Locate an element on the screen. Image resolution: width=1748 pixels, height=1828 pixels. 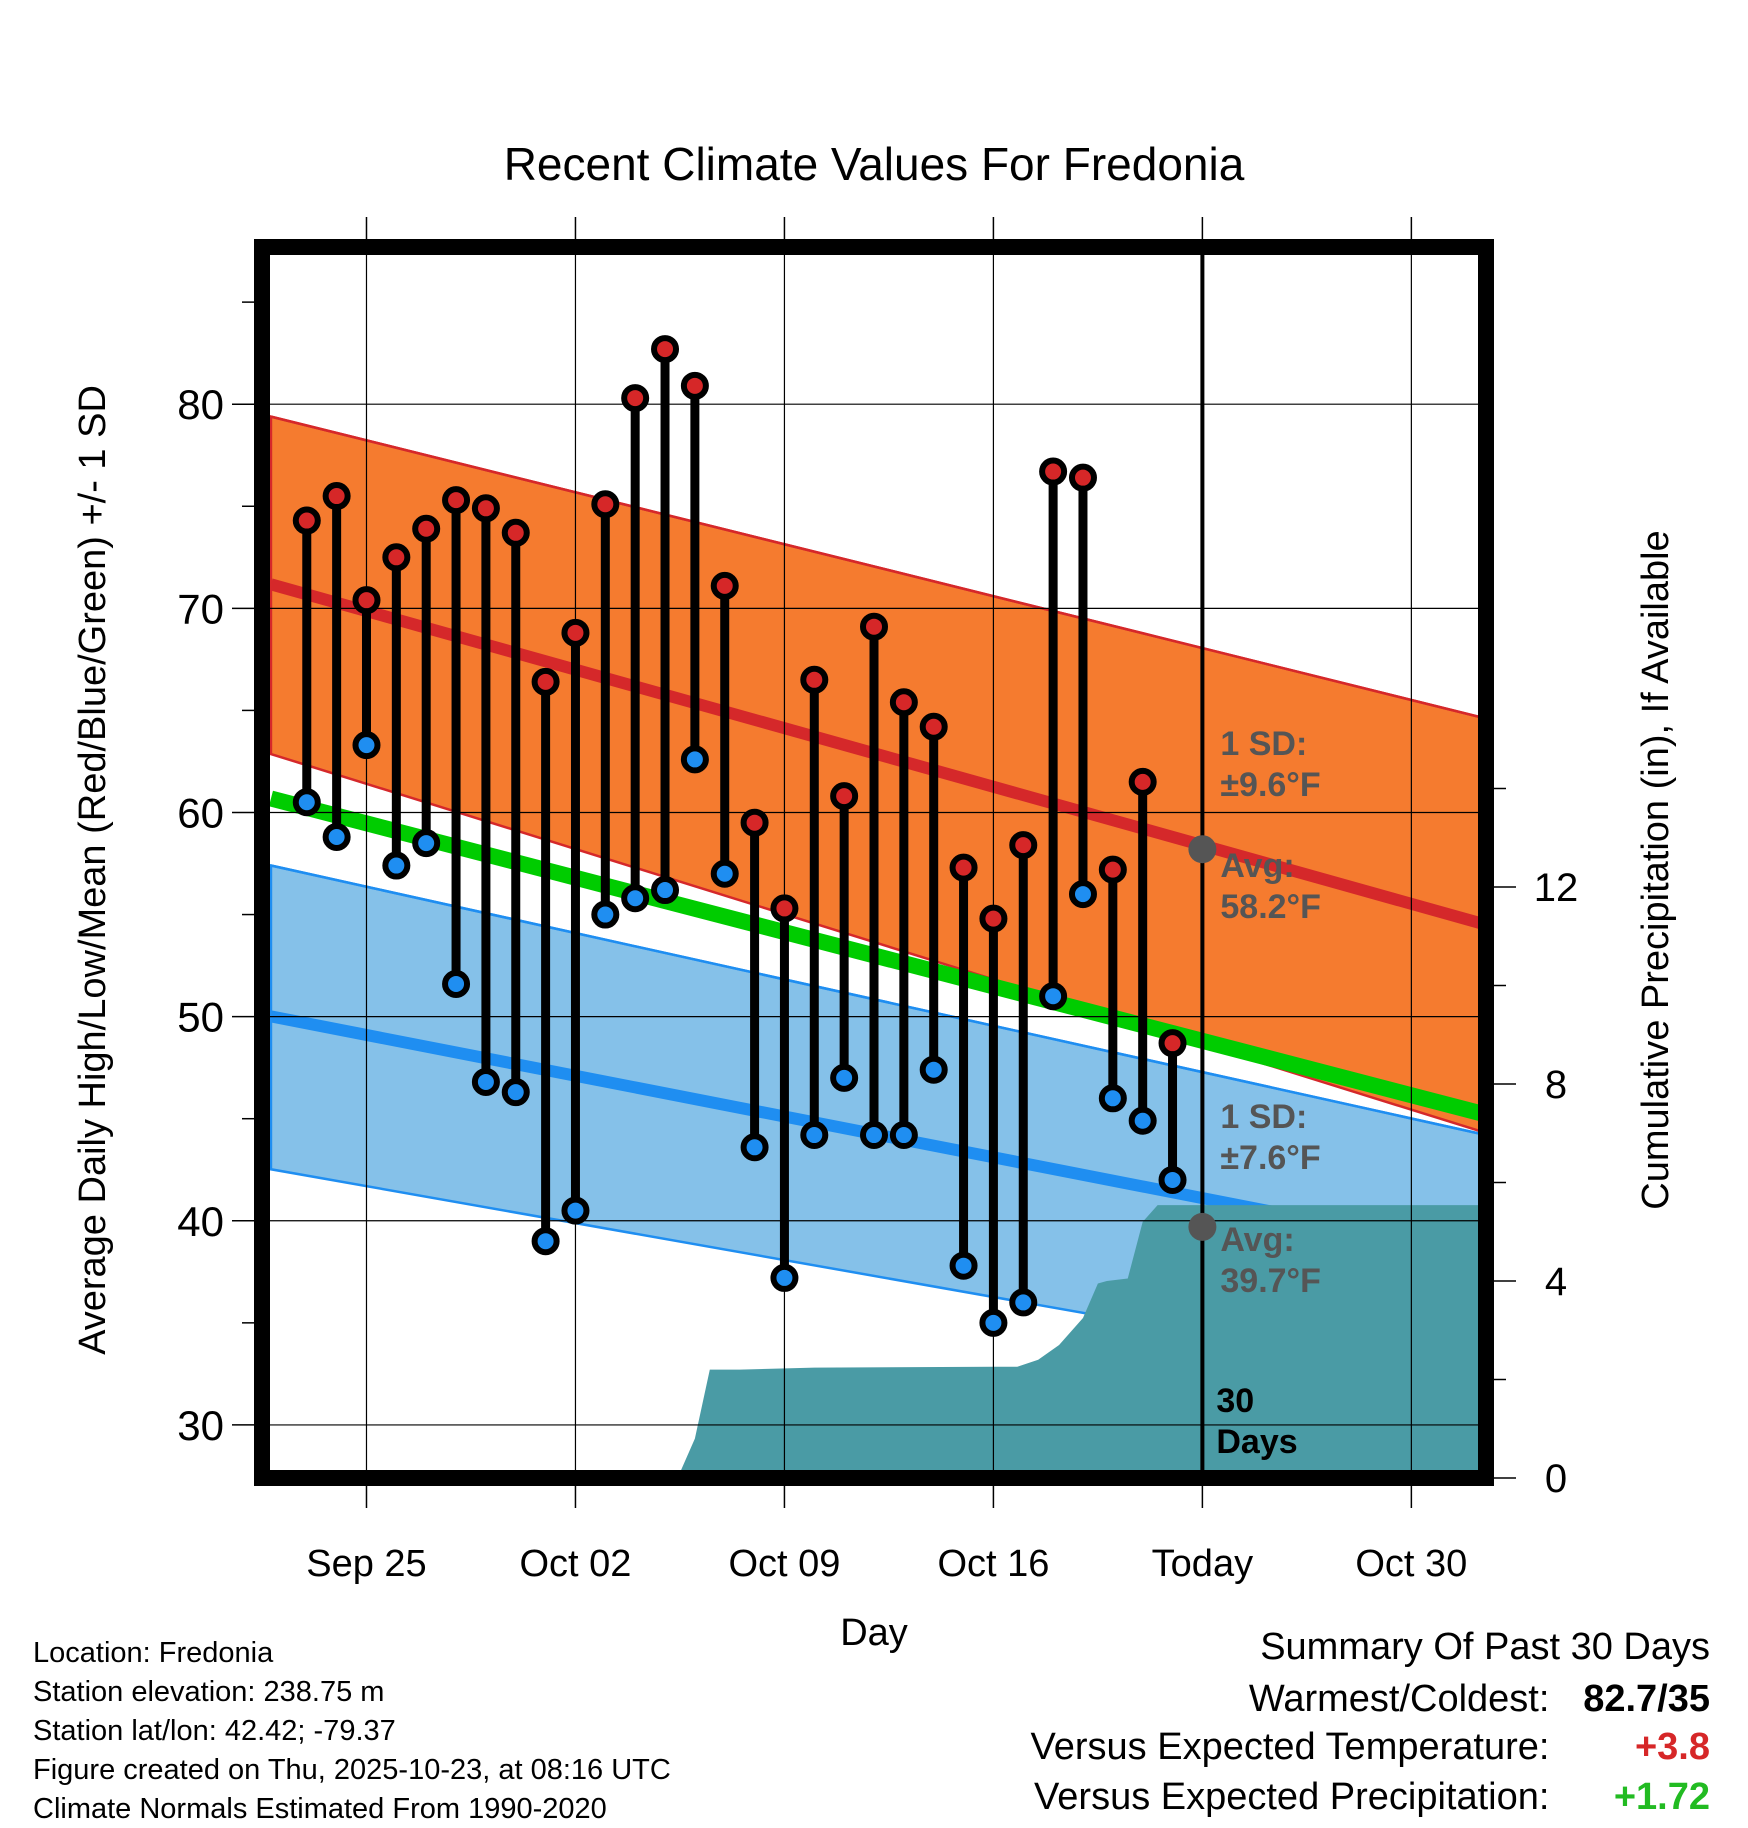
x-tick-label: Sep 25 is located at coordinates (366, 1564).